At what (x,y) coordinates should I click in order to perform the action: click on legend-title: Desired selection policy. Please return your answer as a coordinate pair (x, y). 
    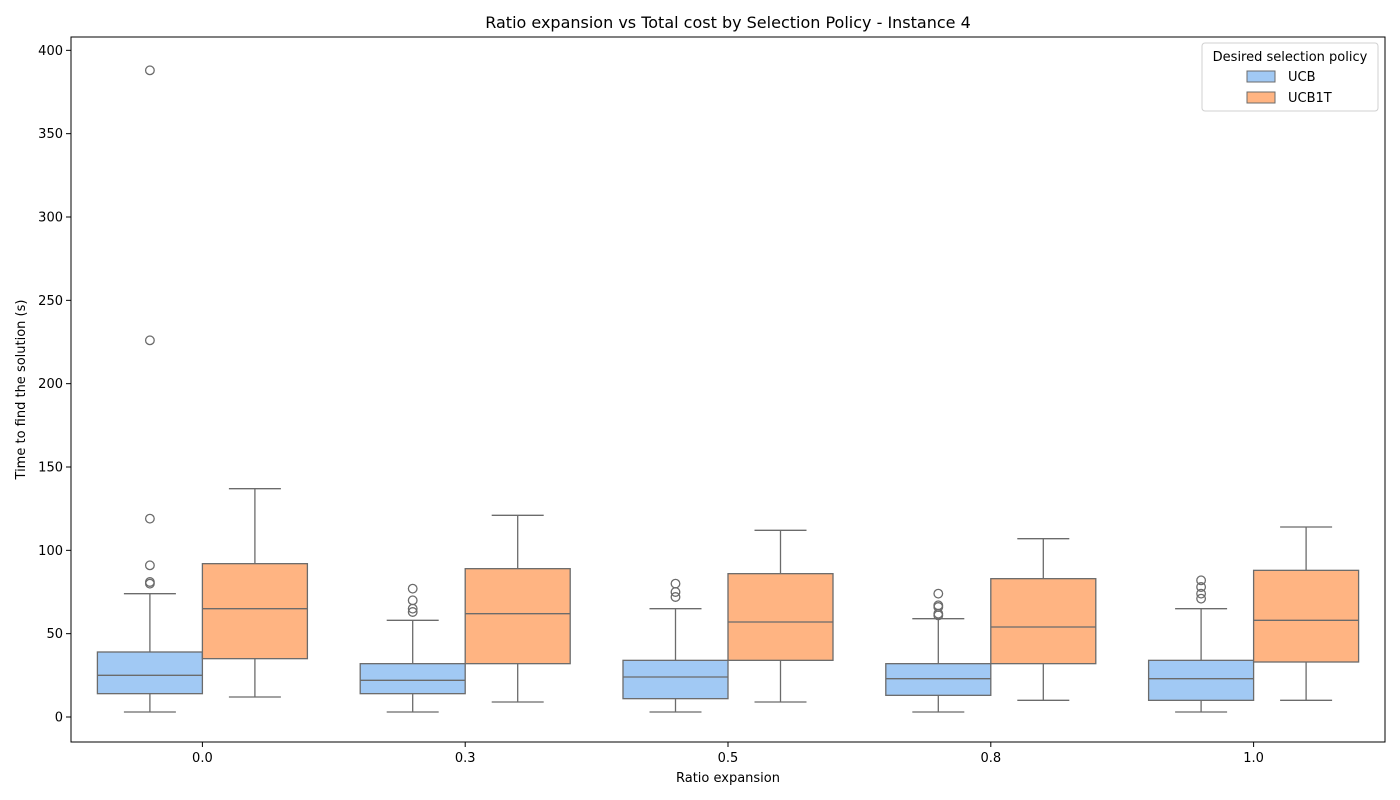
    Looking at the image, I should click on (1290, 57).